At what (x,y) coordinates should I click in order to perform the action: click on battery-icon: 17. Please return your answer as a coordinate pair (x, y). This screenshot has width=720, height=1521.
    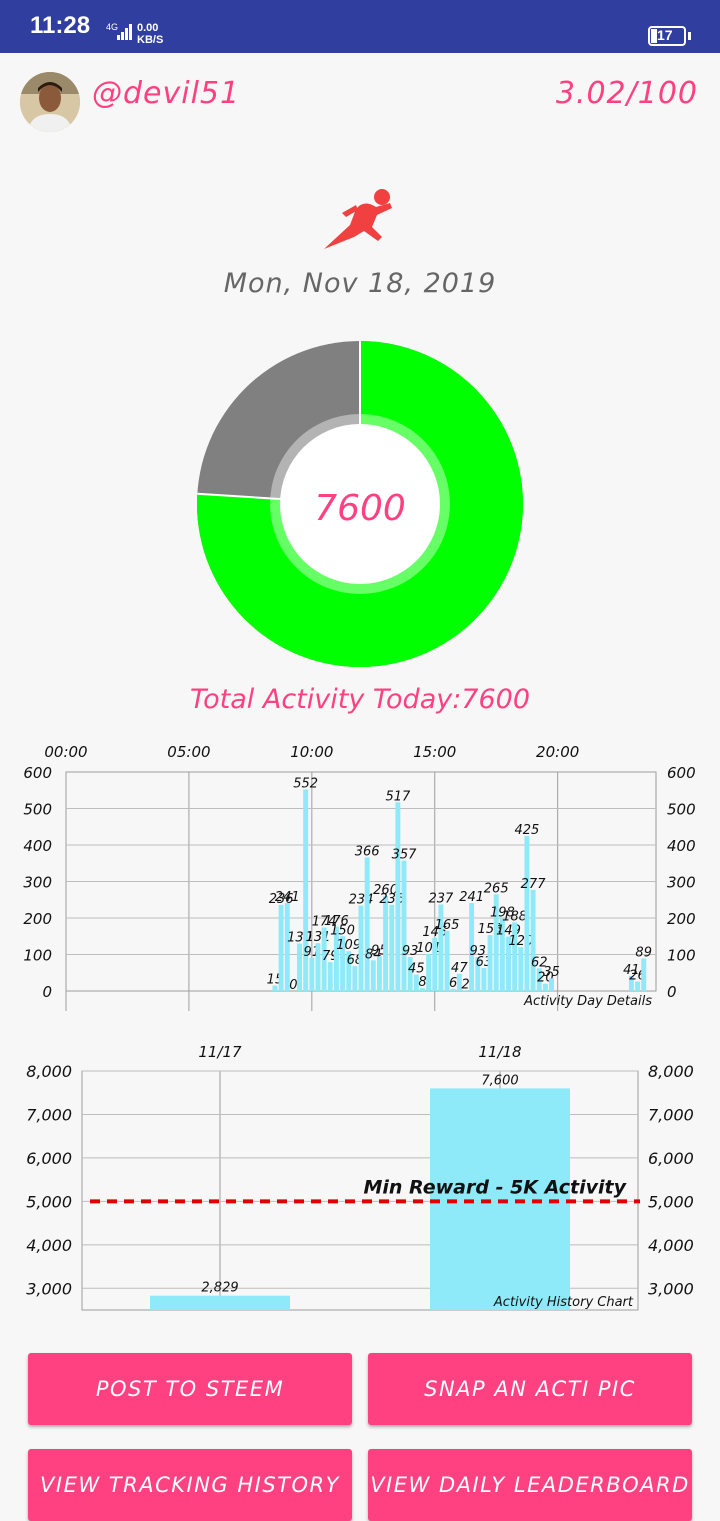
    Looking at the image, I should click on (667, 36).